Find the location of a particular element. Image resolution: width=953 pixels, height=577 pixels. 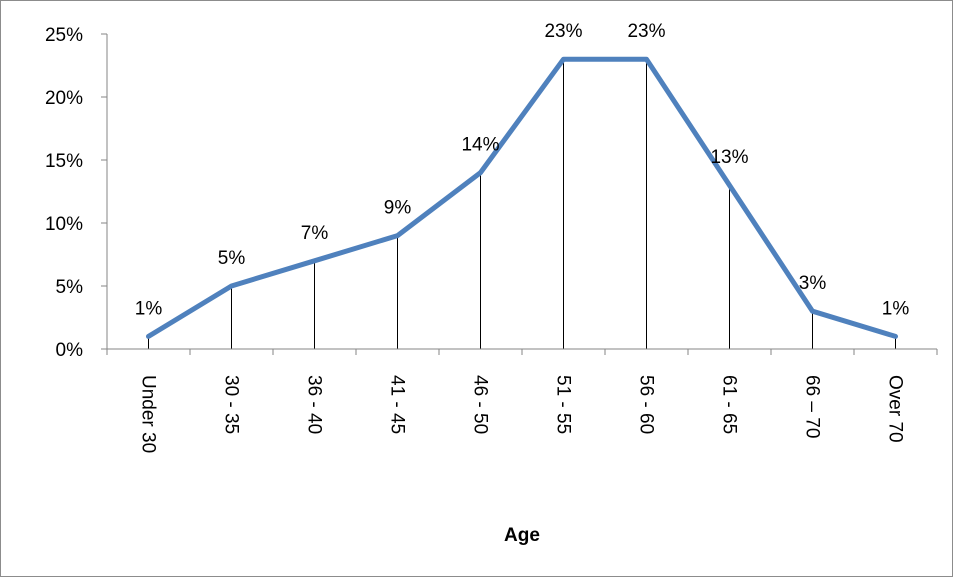

x-axis-title: Age is located at coordinates (522, 535).